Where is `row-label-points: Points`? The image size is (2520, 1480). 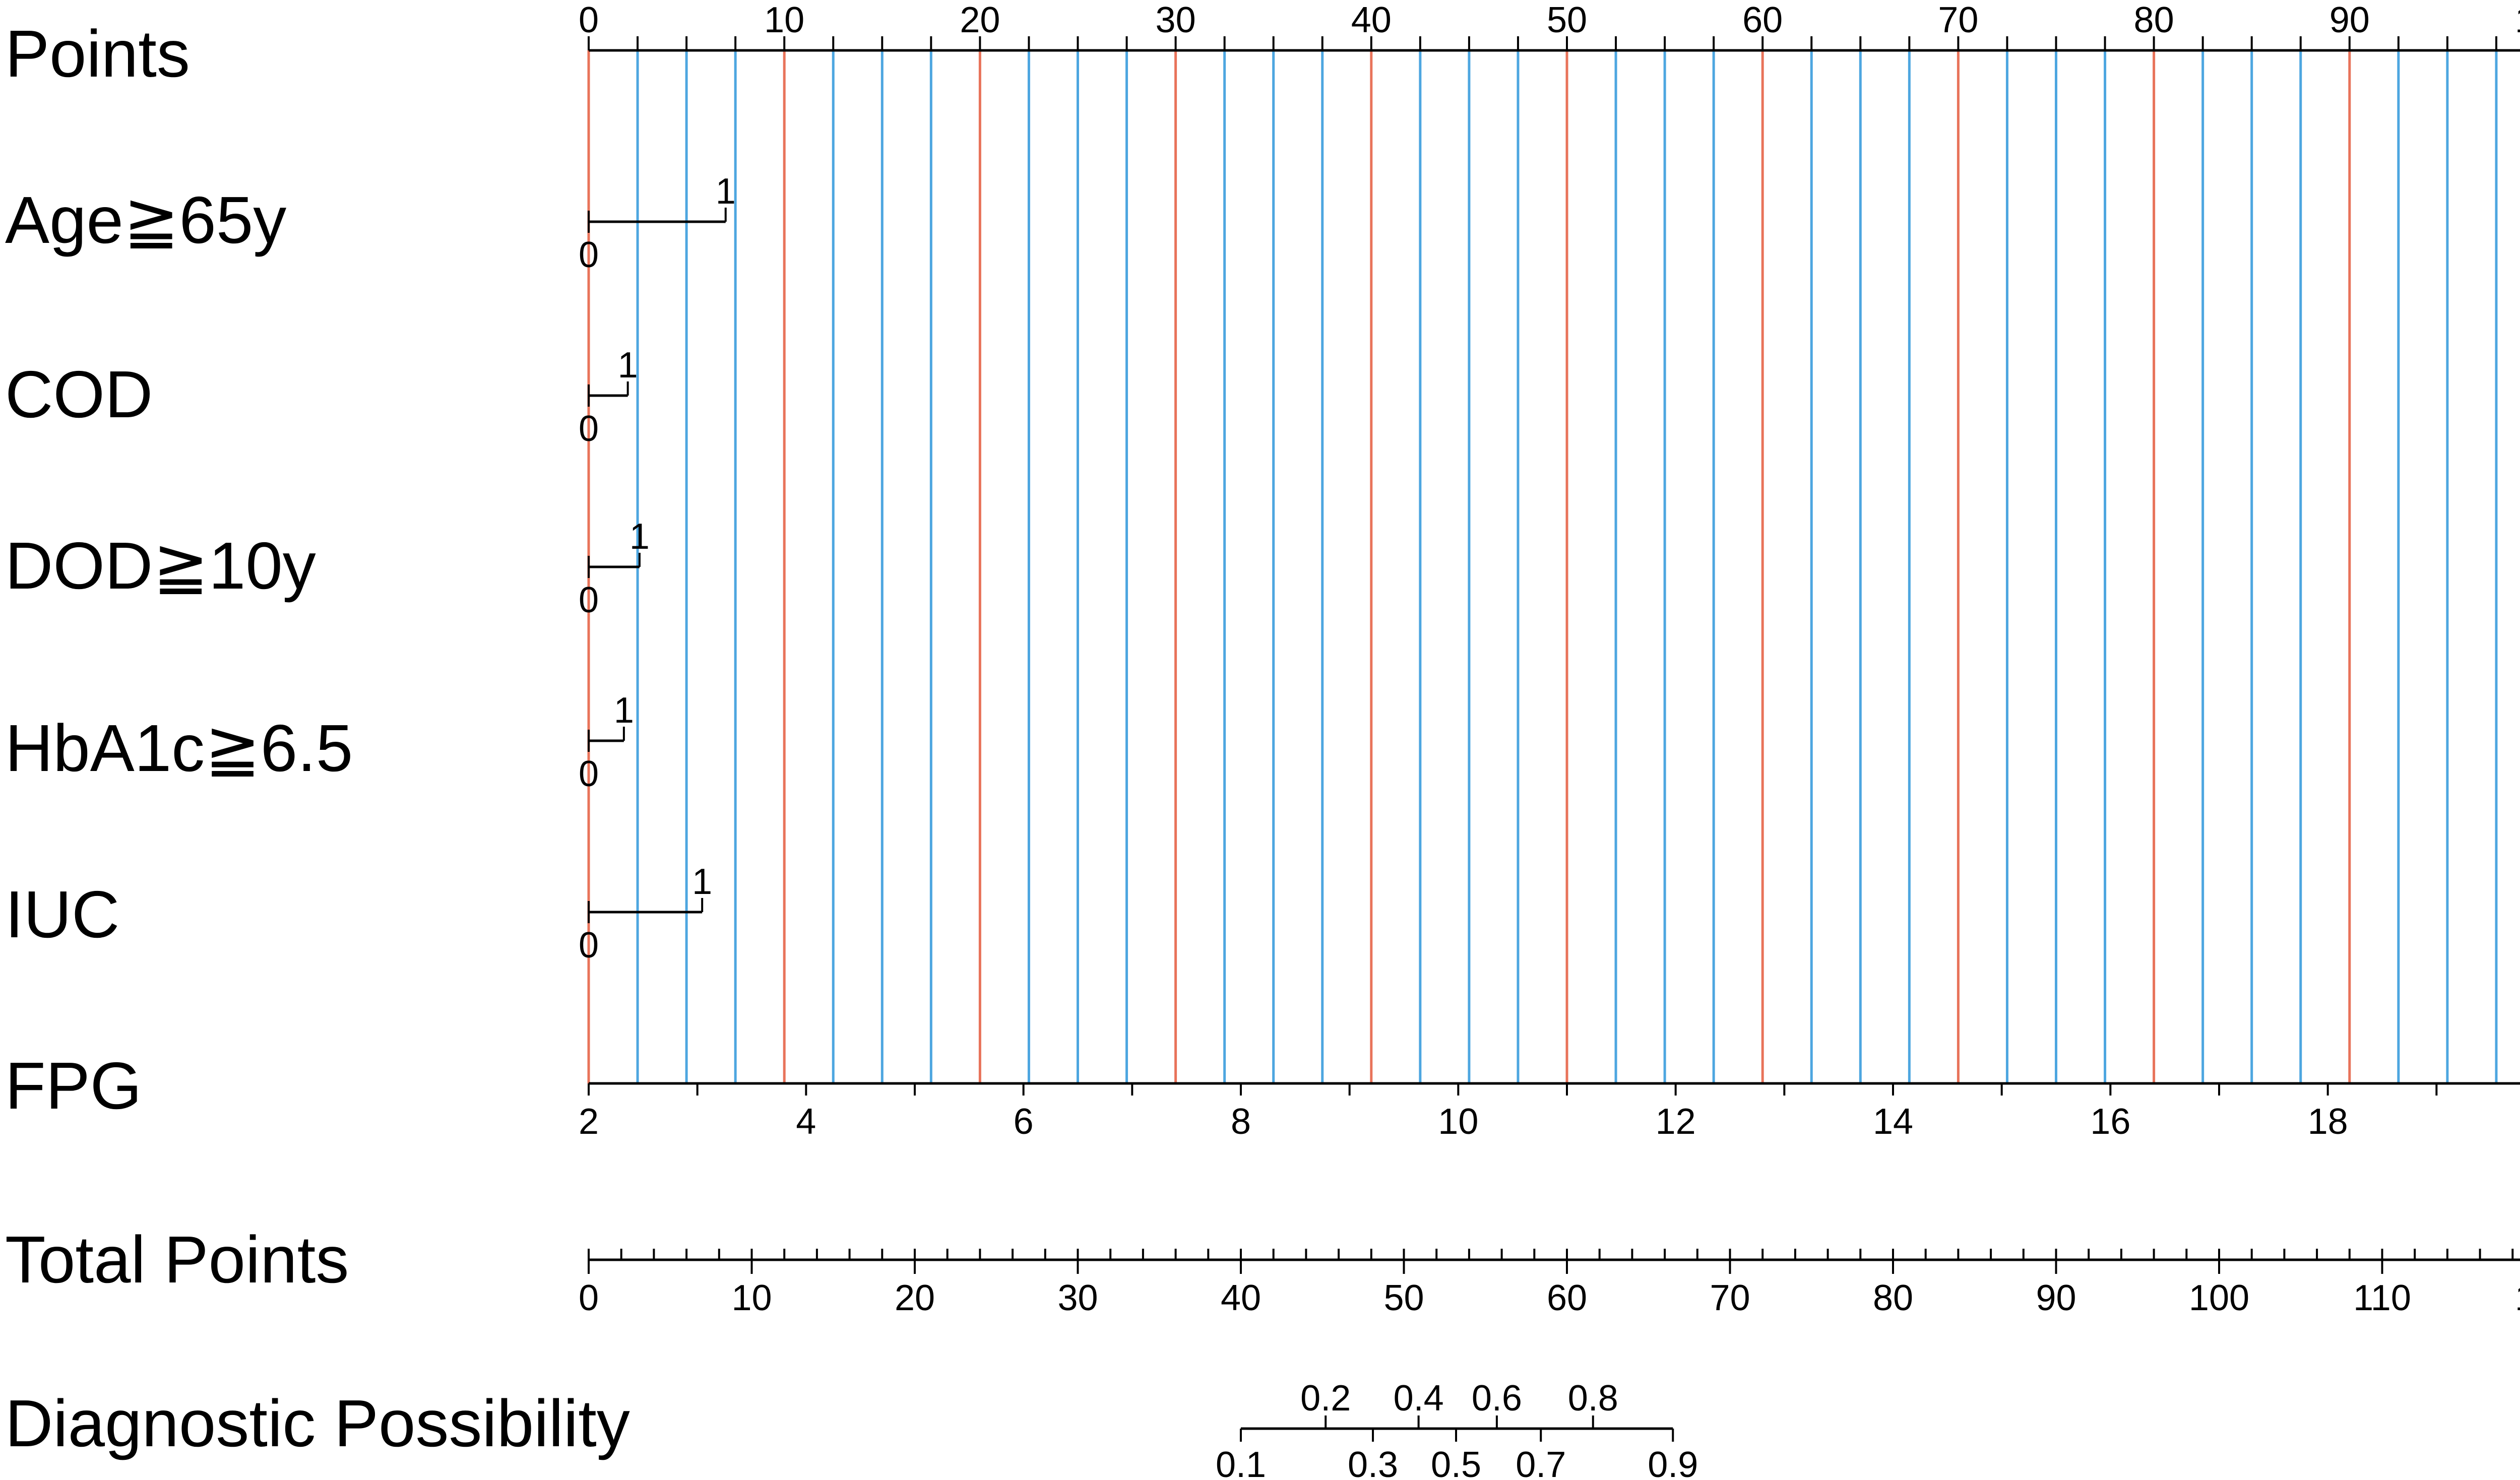
row-label-points: Points is located at coordinates (97, 54).